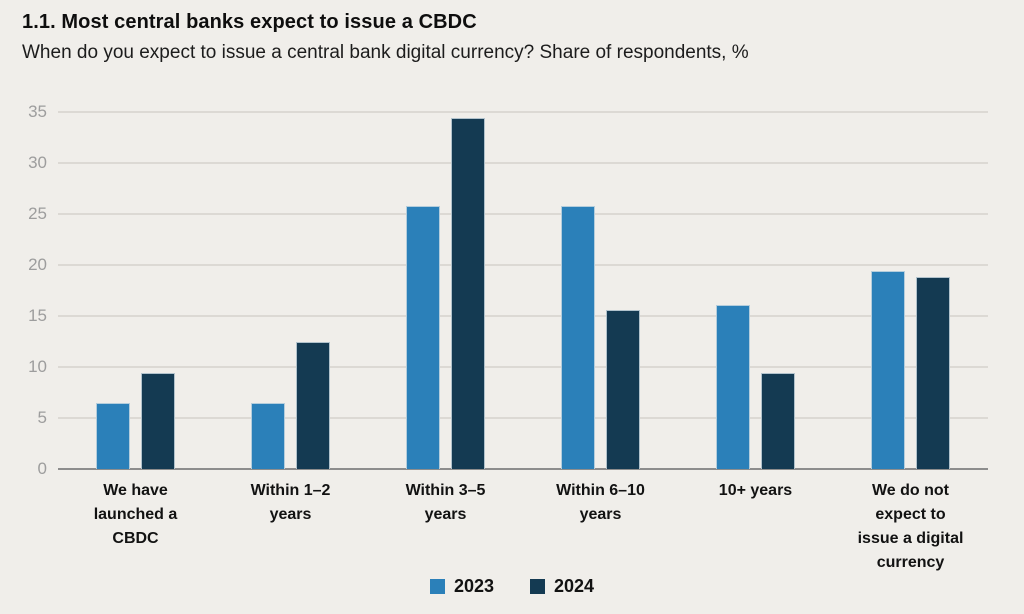  Describe the element at coordinates (42, 417) in the screenshot. I see `y-axis-tick-label: 5` at that location.